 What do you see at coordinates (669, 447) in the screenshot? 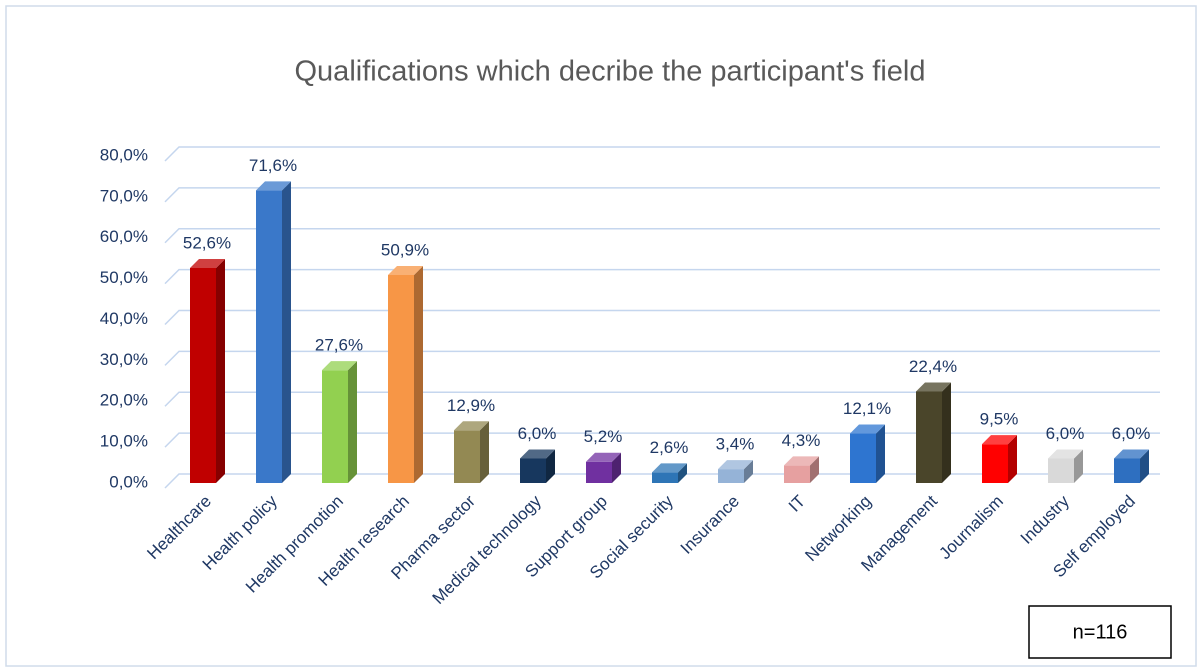
I see `data-label: 2,6%` at bounding box center [669, 447].